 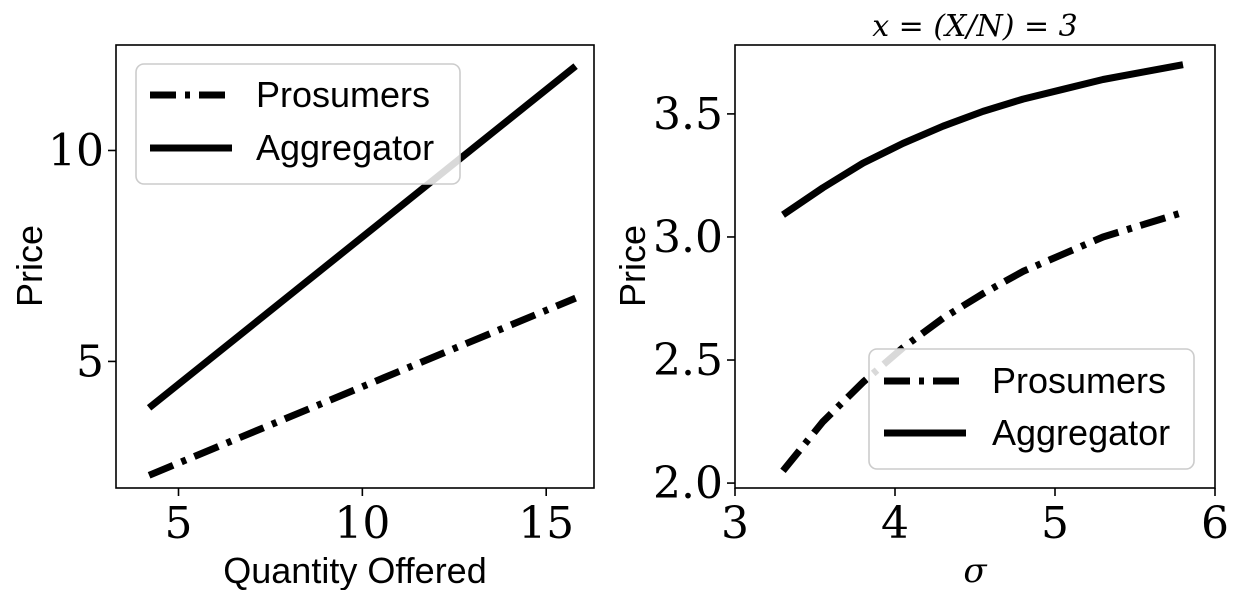 What do you see at coordinates (688, 360) in the screenshot?
I see `y-tick-label: 2.5` at bounding box center [688, 360].